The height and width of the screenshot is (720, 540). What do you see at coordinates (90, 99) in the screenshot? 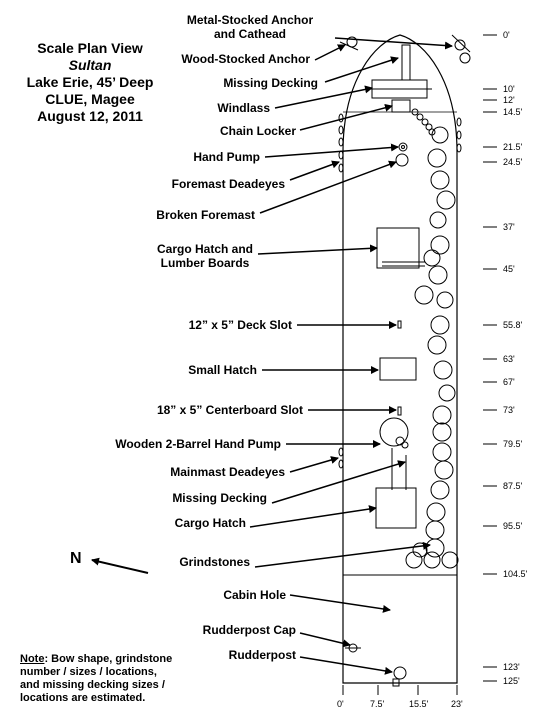
I see `title-line-4: CLUE, Magee` at bounding box center [90, 99].